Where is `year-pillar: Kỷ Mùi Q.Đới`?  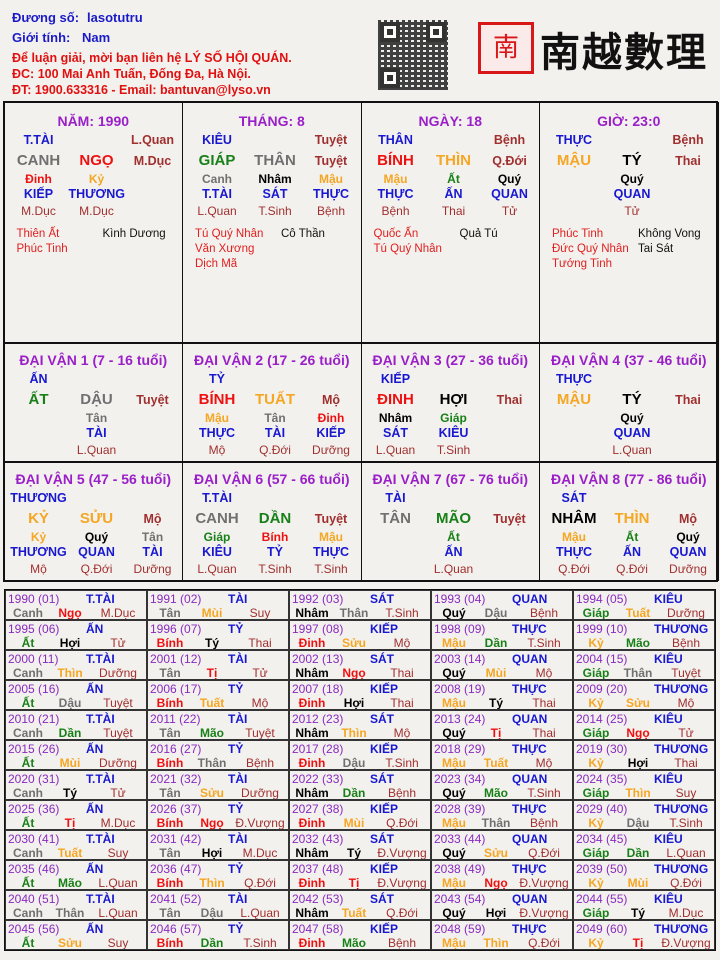
year-pillar: Kỷ Mùi Q.Đới is located at coordinates (644, 882).